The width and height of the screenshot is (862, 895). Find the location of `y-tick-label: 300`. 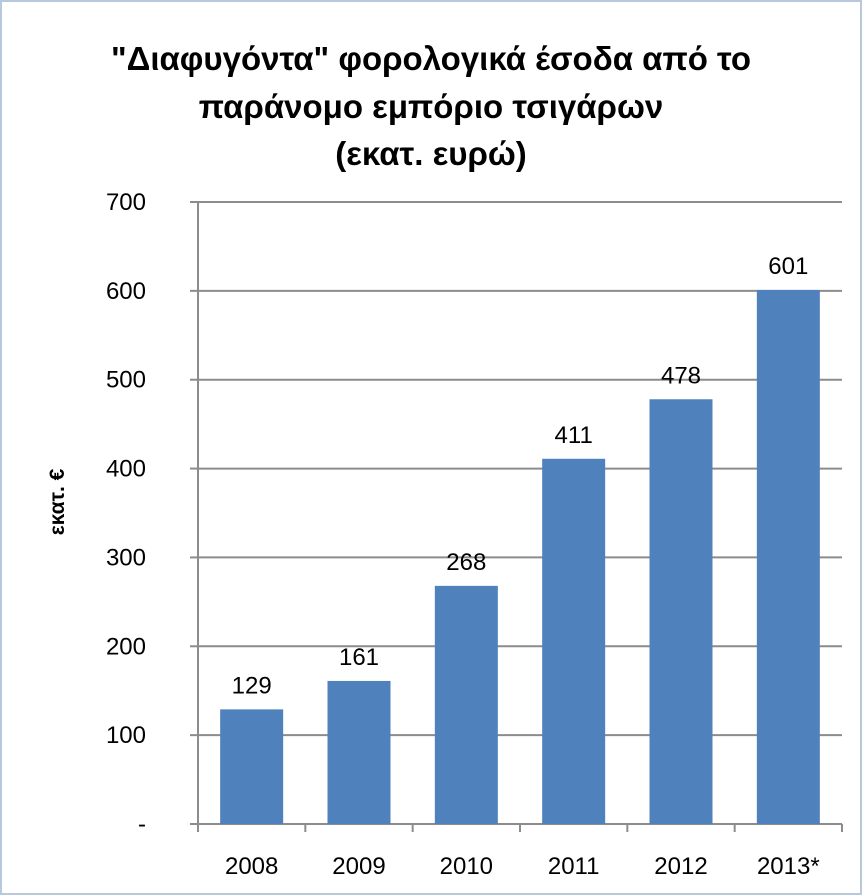

y-tick-label: 300 is located at coordinates (126, 557).